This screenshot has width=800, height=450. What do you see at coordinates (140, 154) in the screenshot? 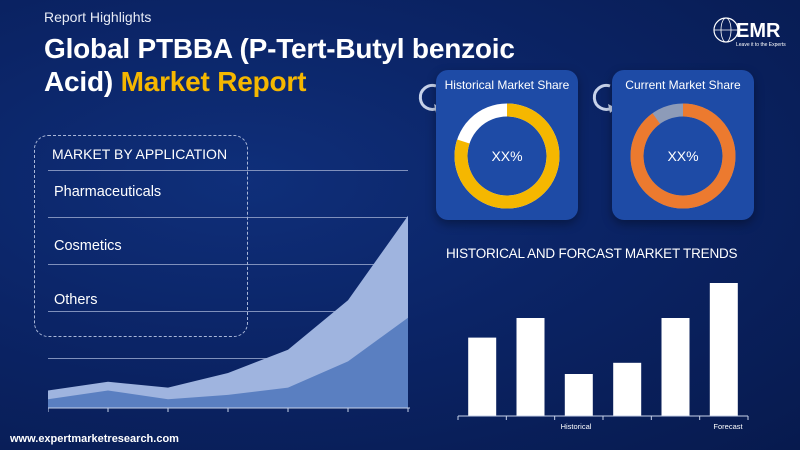
I see `application-heading: MARKET BY APPLICATION` at bounding box center [140, 154].